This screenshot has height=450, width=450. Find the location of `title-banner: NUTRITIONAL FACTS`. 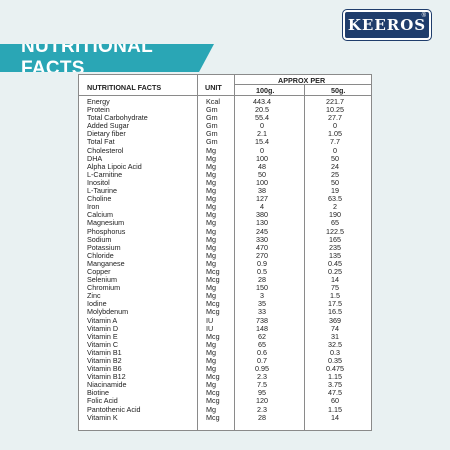

title-banner: NUTRITIONAL FACTS is located at coordinates (107, 58).